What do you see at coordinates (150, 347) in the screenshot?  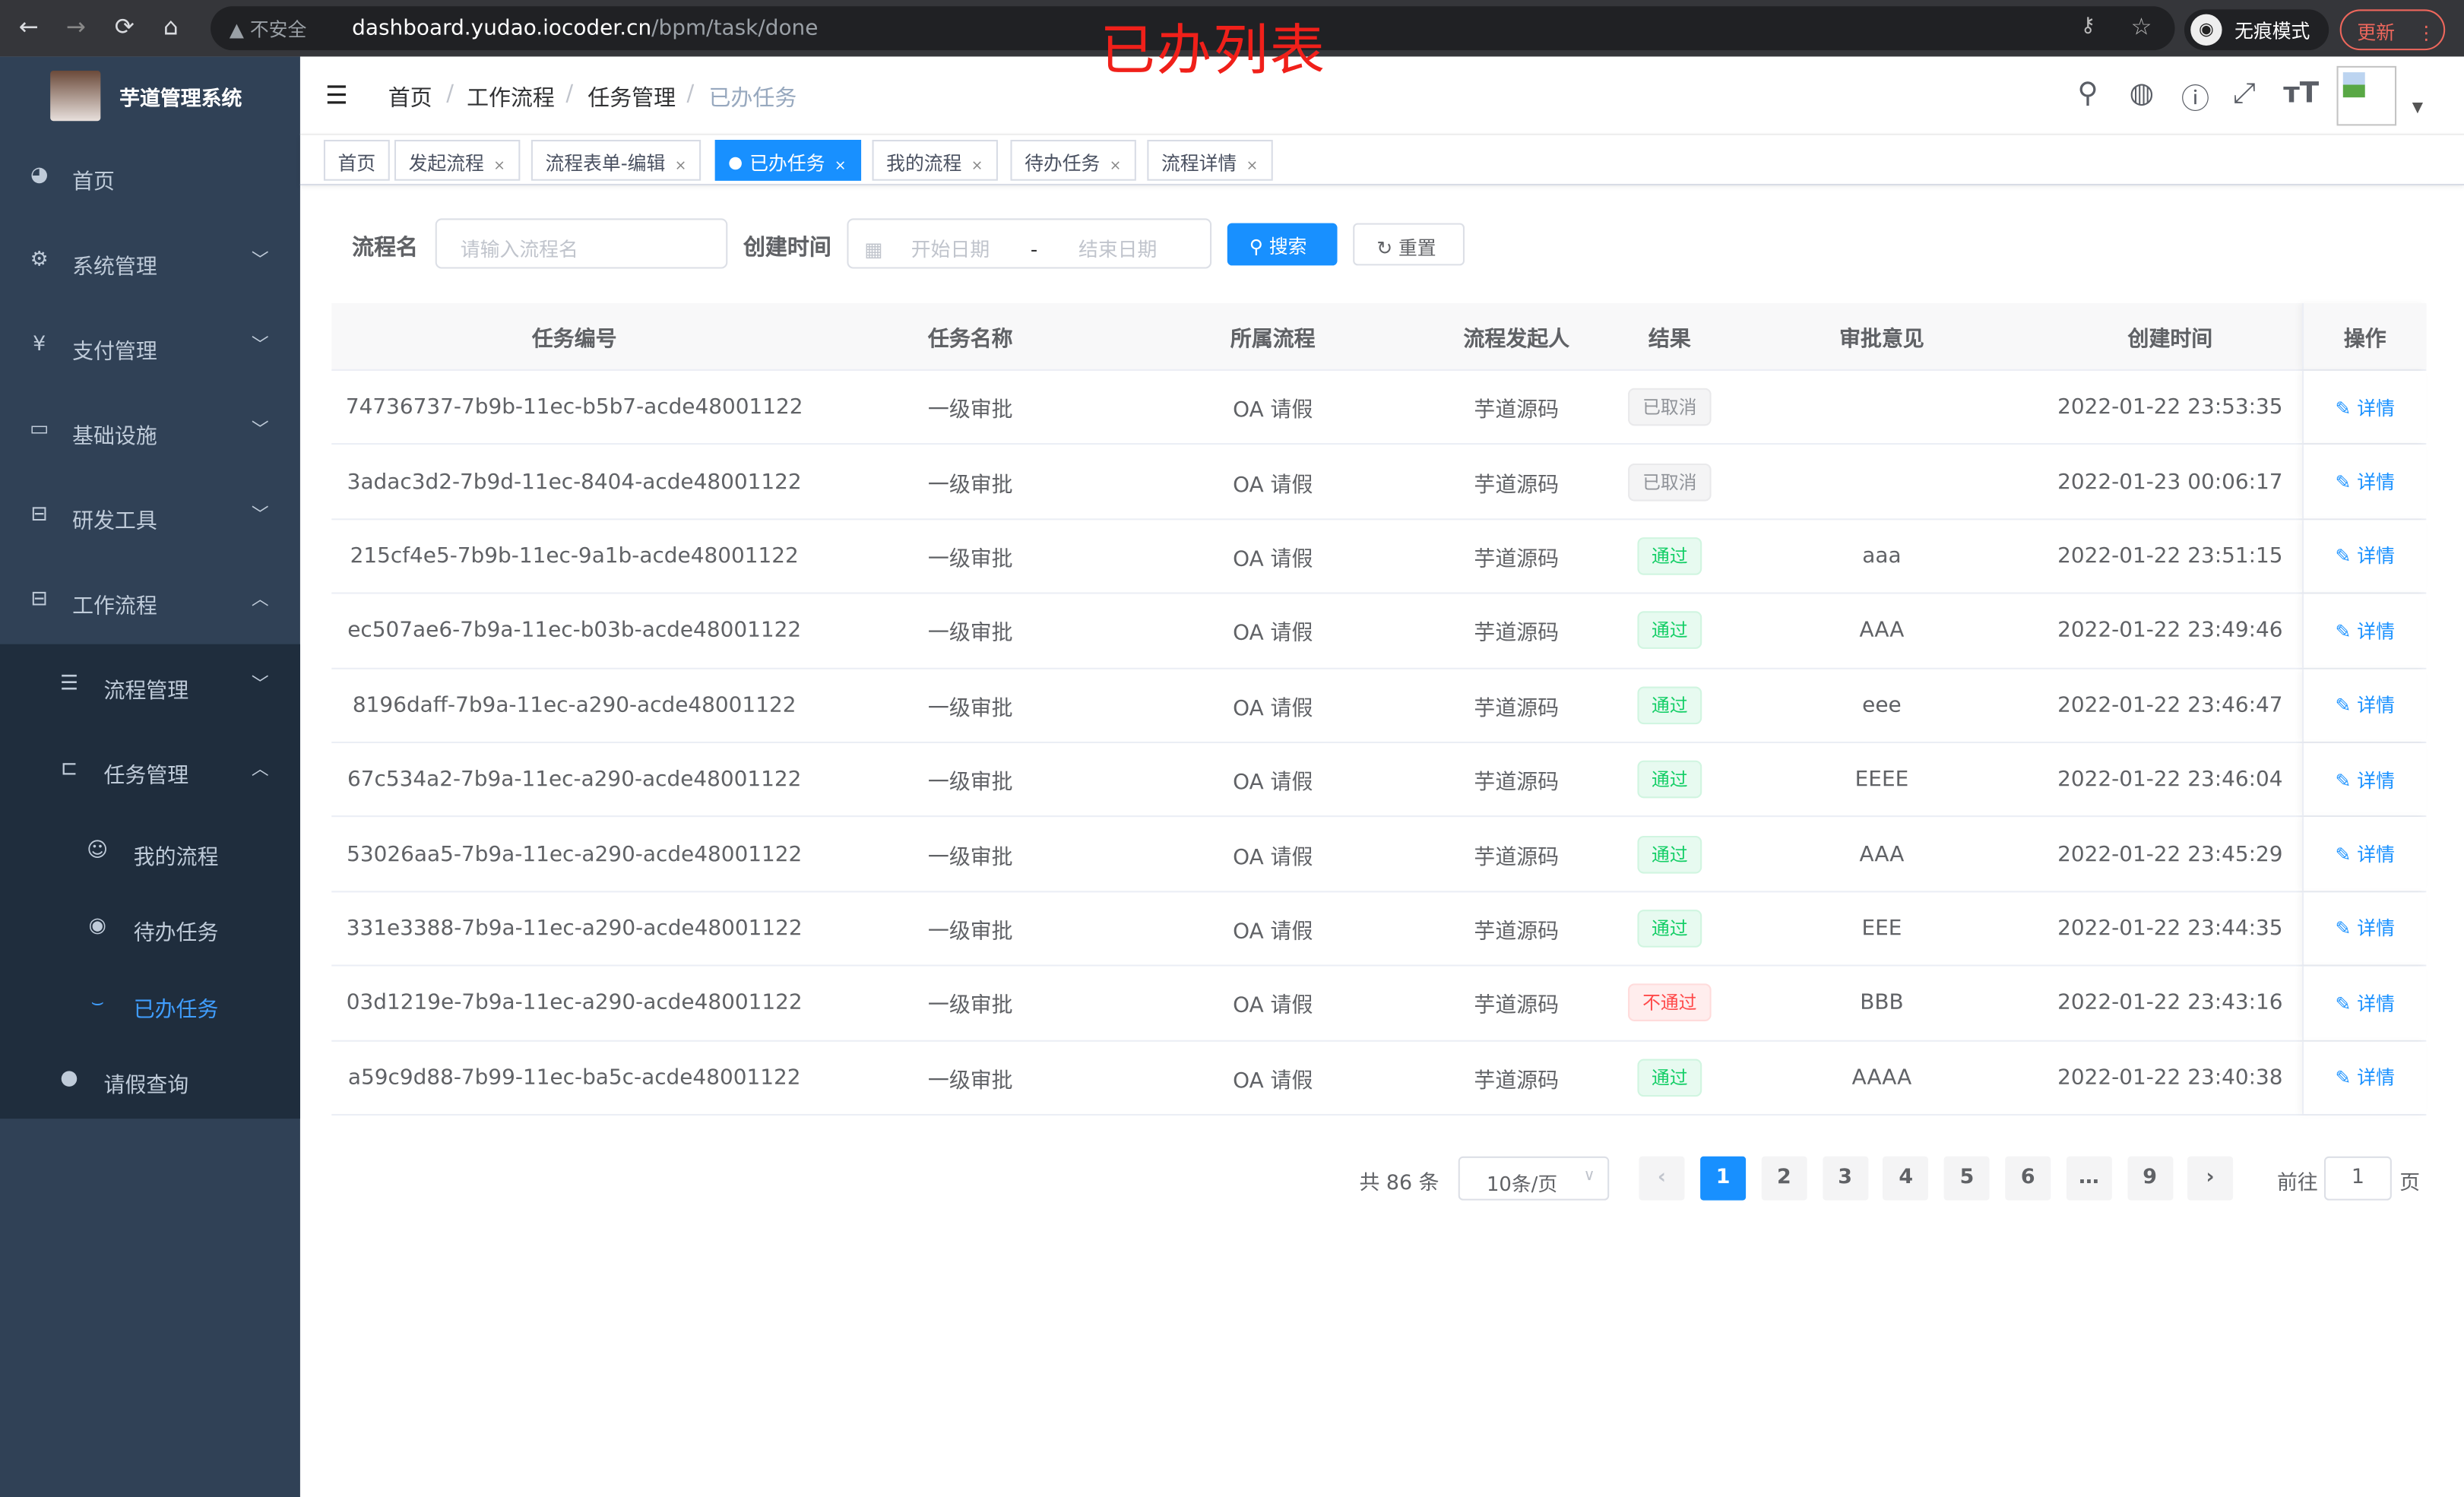 I see `sidebar-item-pay: ¥ 支付管理 ﹀` at bounding box center [150, 347].